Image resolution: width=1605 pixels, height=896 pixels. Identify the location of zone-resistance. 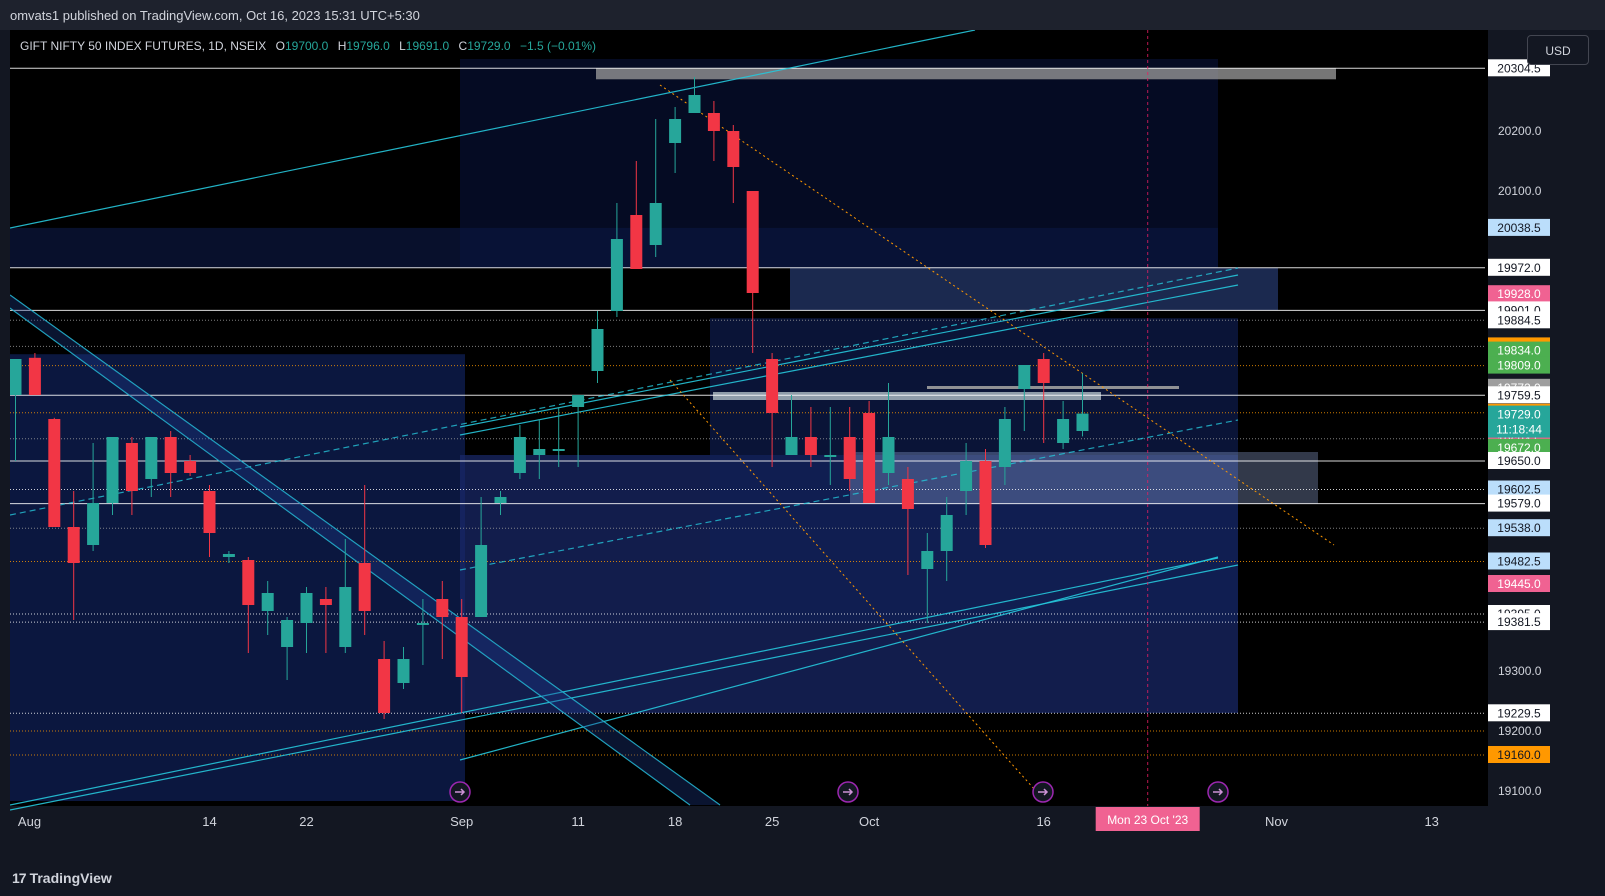
(1034, 289).